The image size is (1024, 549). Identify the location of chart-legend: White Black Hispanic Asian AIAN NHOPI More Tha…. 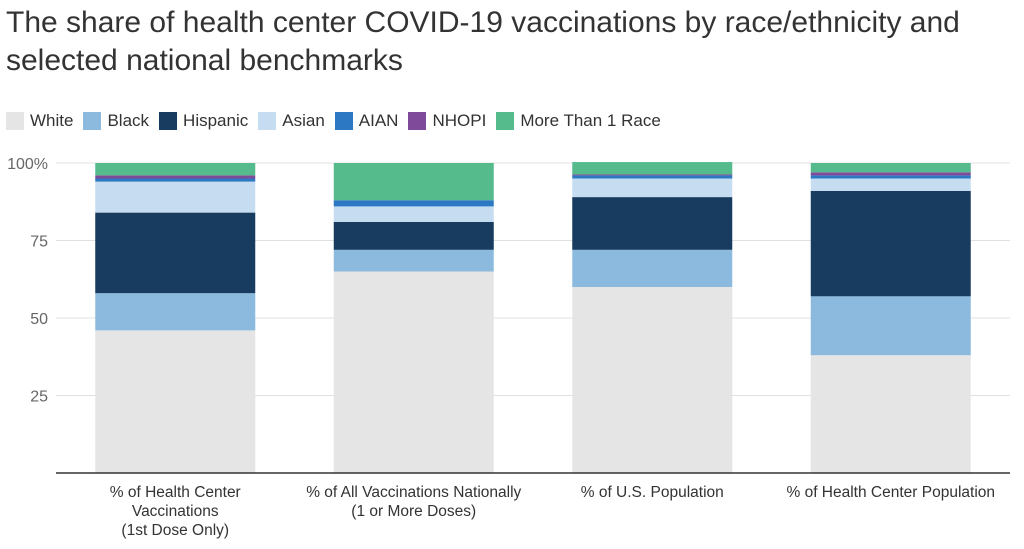
(338, 121).